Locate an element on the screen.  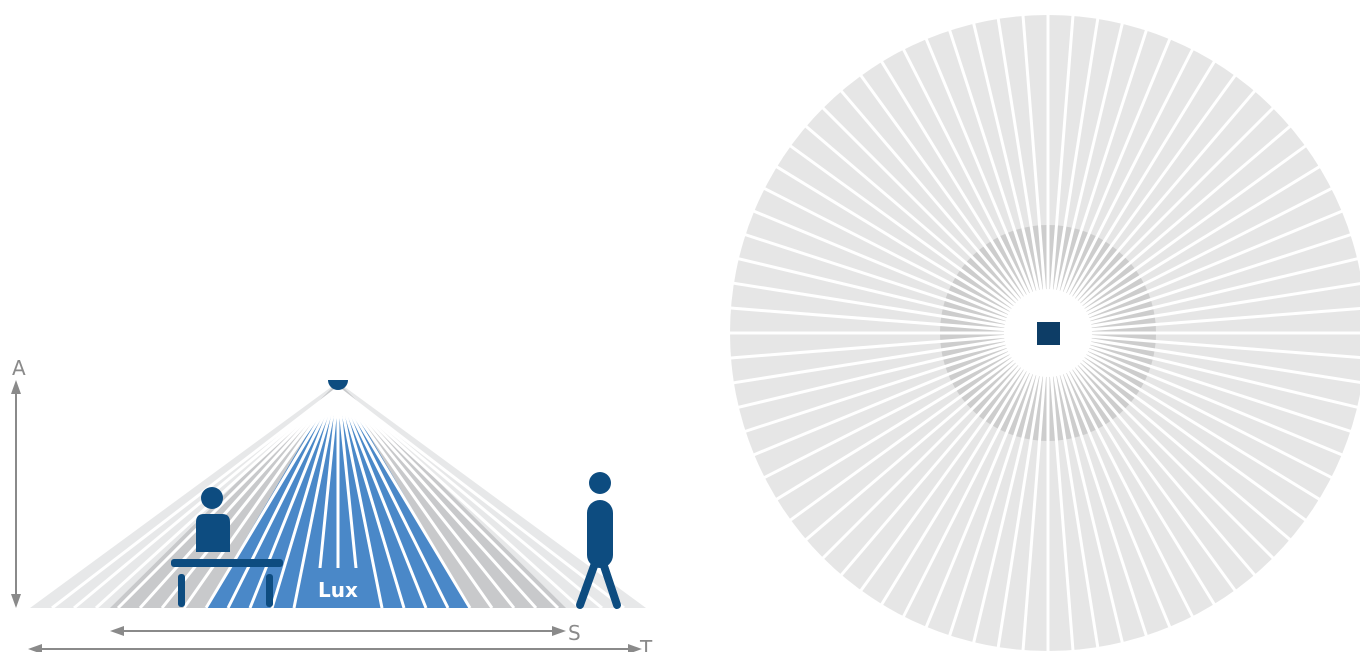
side-view-ray-separators is located at coordinates (338, 498).